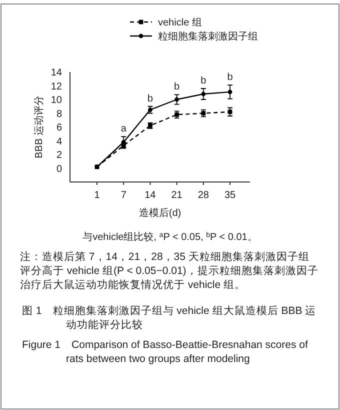  I want to click on x-axis-title: 造模后(d), so click(160, 213).